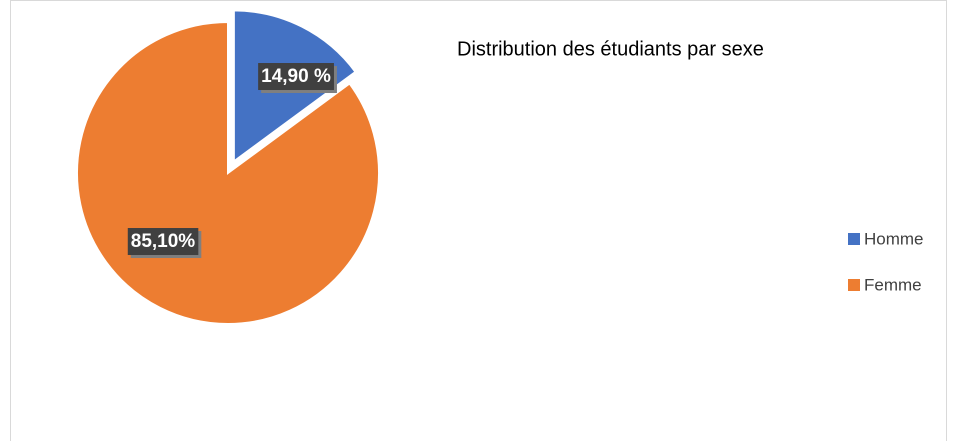  I want to click on chart-title: Distribution des étudiants par sexe, so click(610, 49).